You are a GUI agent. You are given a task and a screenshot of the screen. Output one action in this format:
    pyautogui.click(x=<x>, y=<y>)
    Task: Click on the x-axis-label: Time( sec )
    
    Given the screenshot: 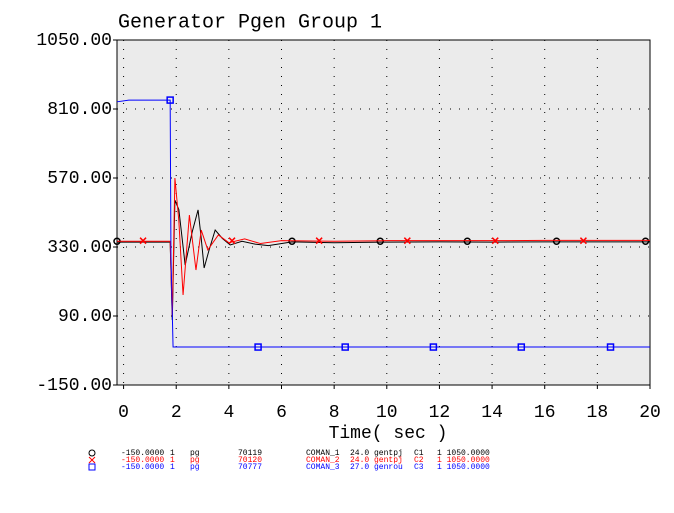 What is the action you would take?
    pyautogui.click(x=388, y=434)
    